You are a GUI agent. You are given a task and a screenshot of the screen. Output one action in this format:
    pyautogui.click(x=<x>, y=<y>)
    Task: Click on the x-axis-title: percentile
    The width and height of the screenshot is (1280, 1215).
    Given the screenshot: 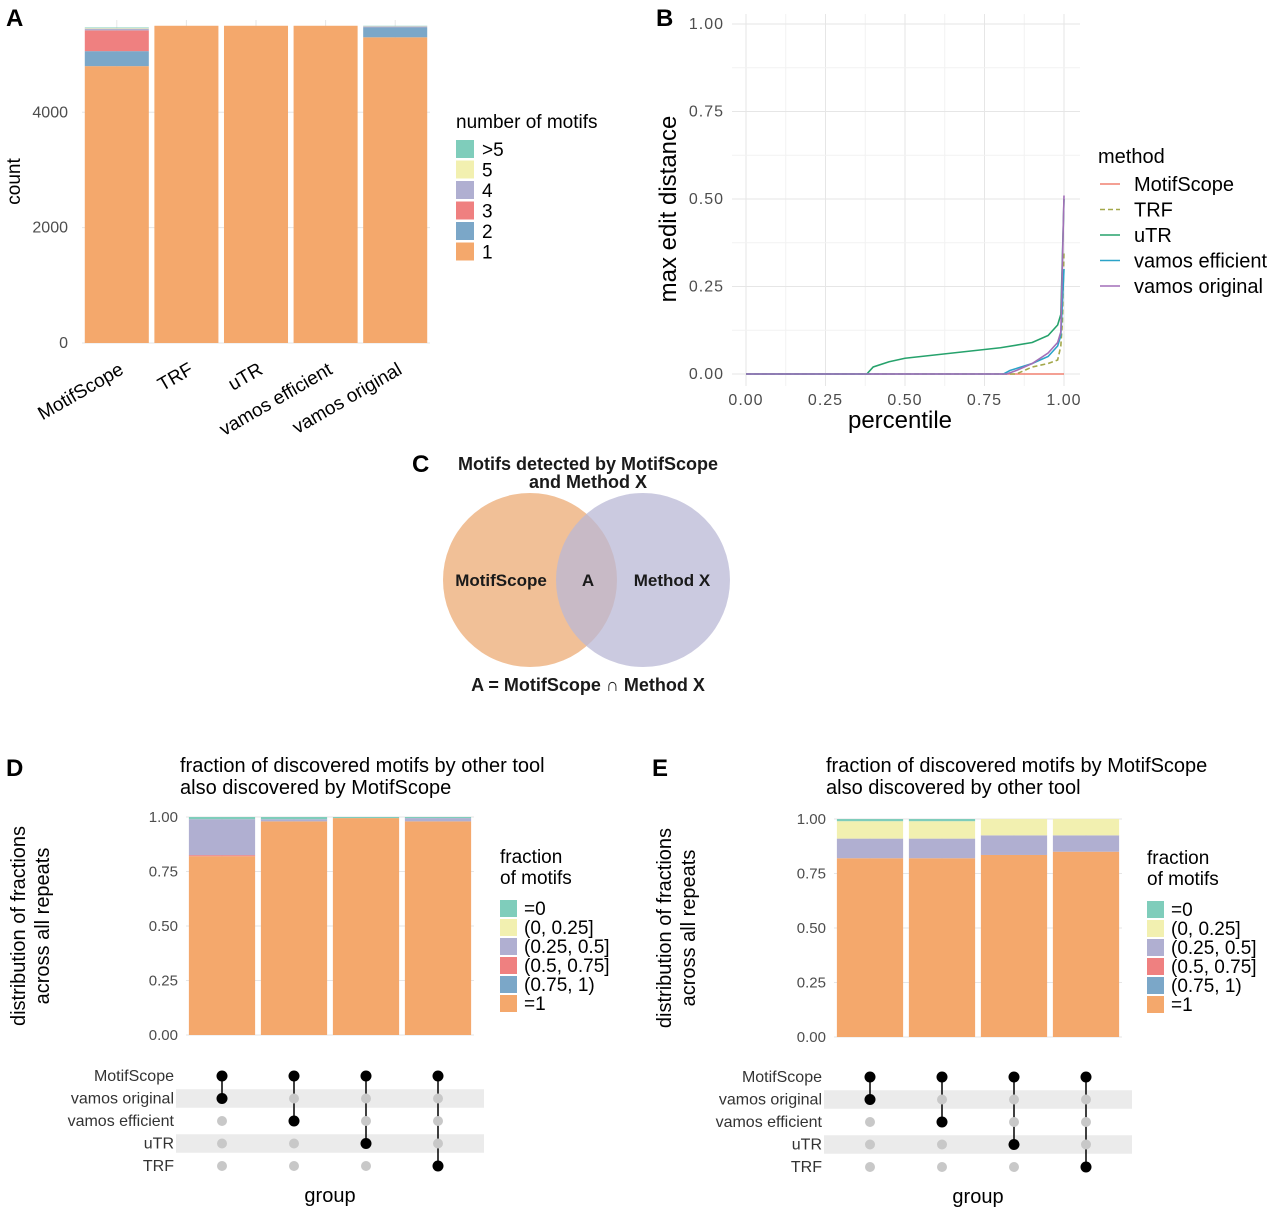 What is the action you would take?
    pyautogui.click(x=900, y=420)
    